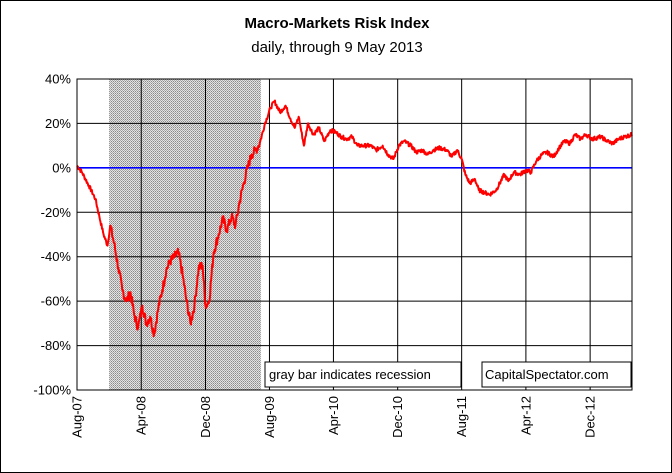  I want to click on y-tick-label: -20%, so click(56, 212).